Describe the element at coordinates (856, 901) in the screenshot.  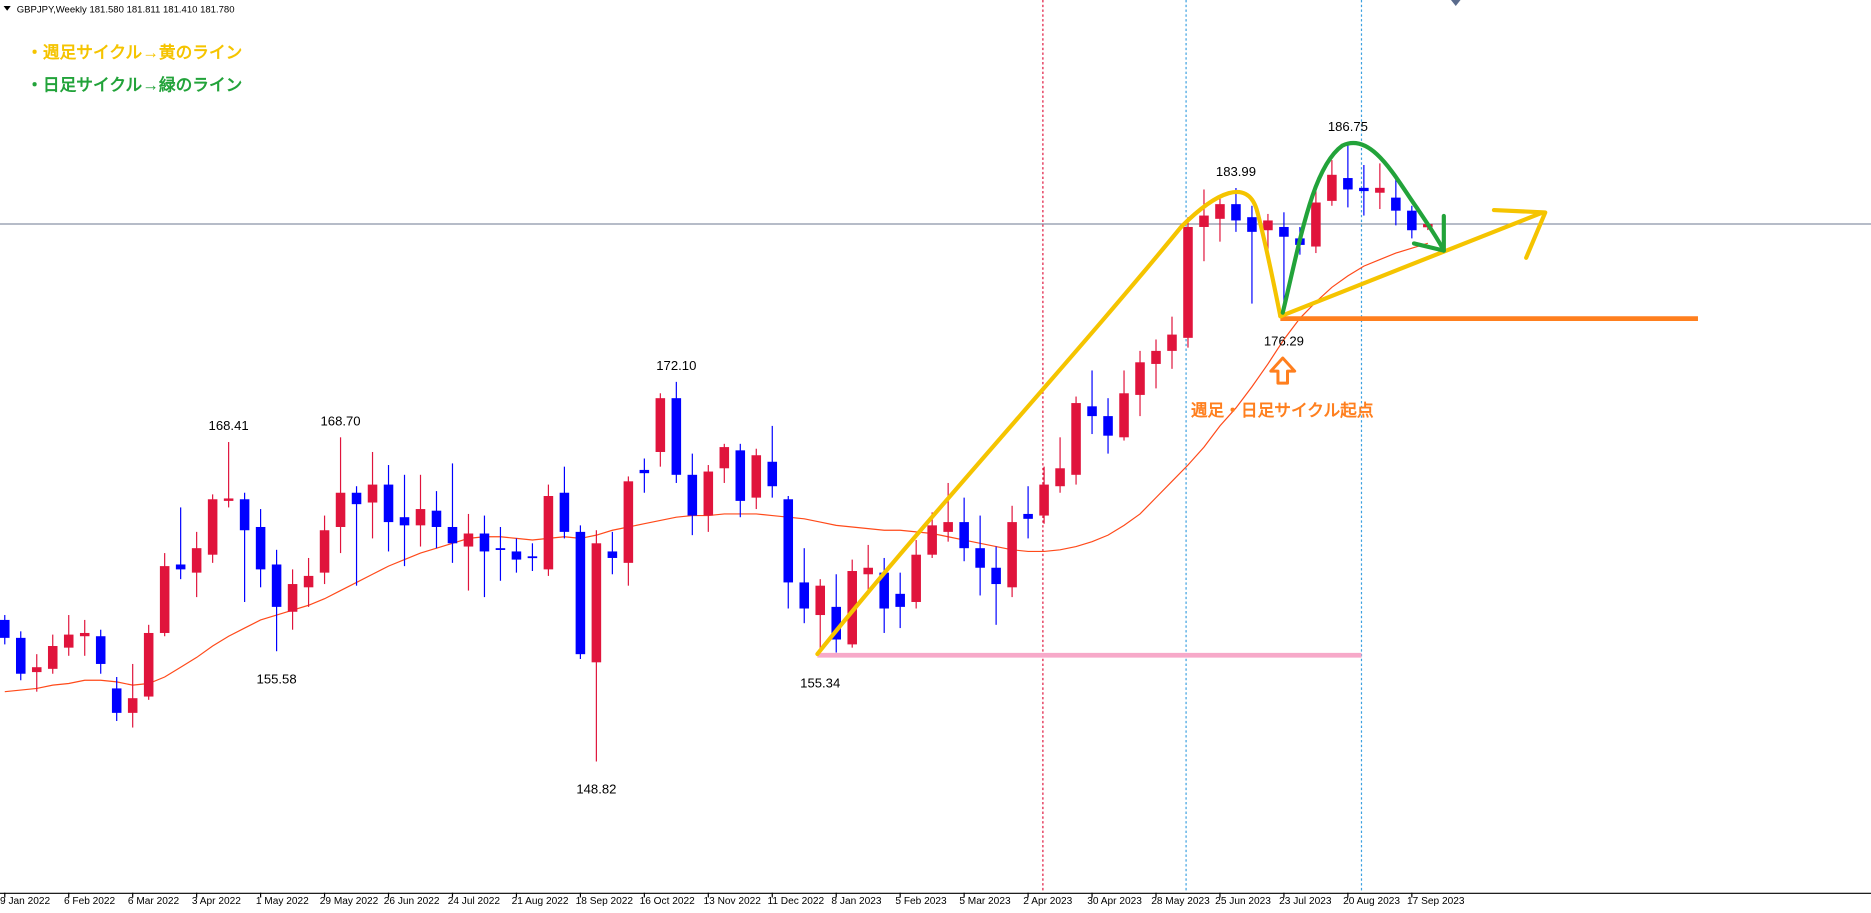
I see `x-tick-label: 8 Jan 2023` at that location.